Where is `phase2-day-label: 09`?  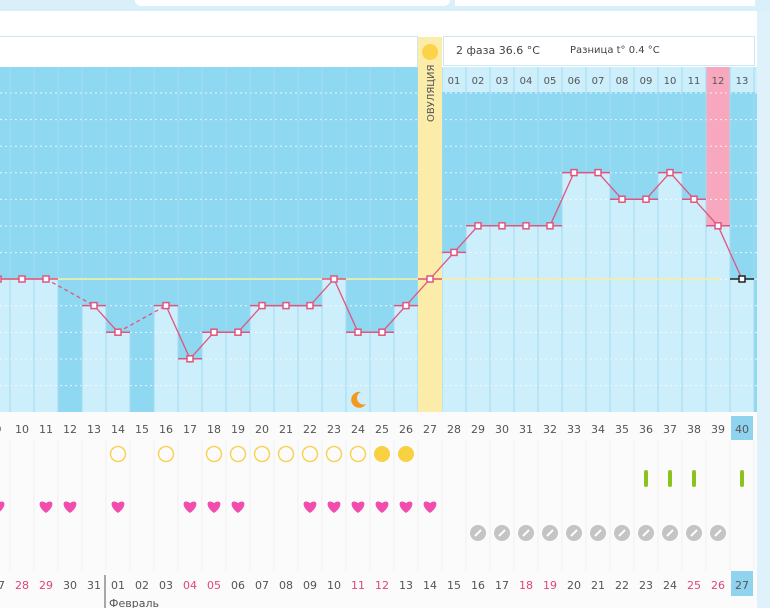
phase2-day-label: 09 is located at coordinates (646, 81).